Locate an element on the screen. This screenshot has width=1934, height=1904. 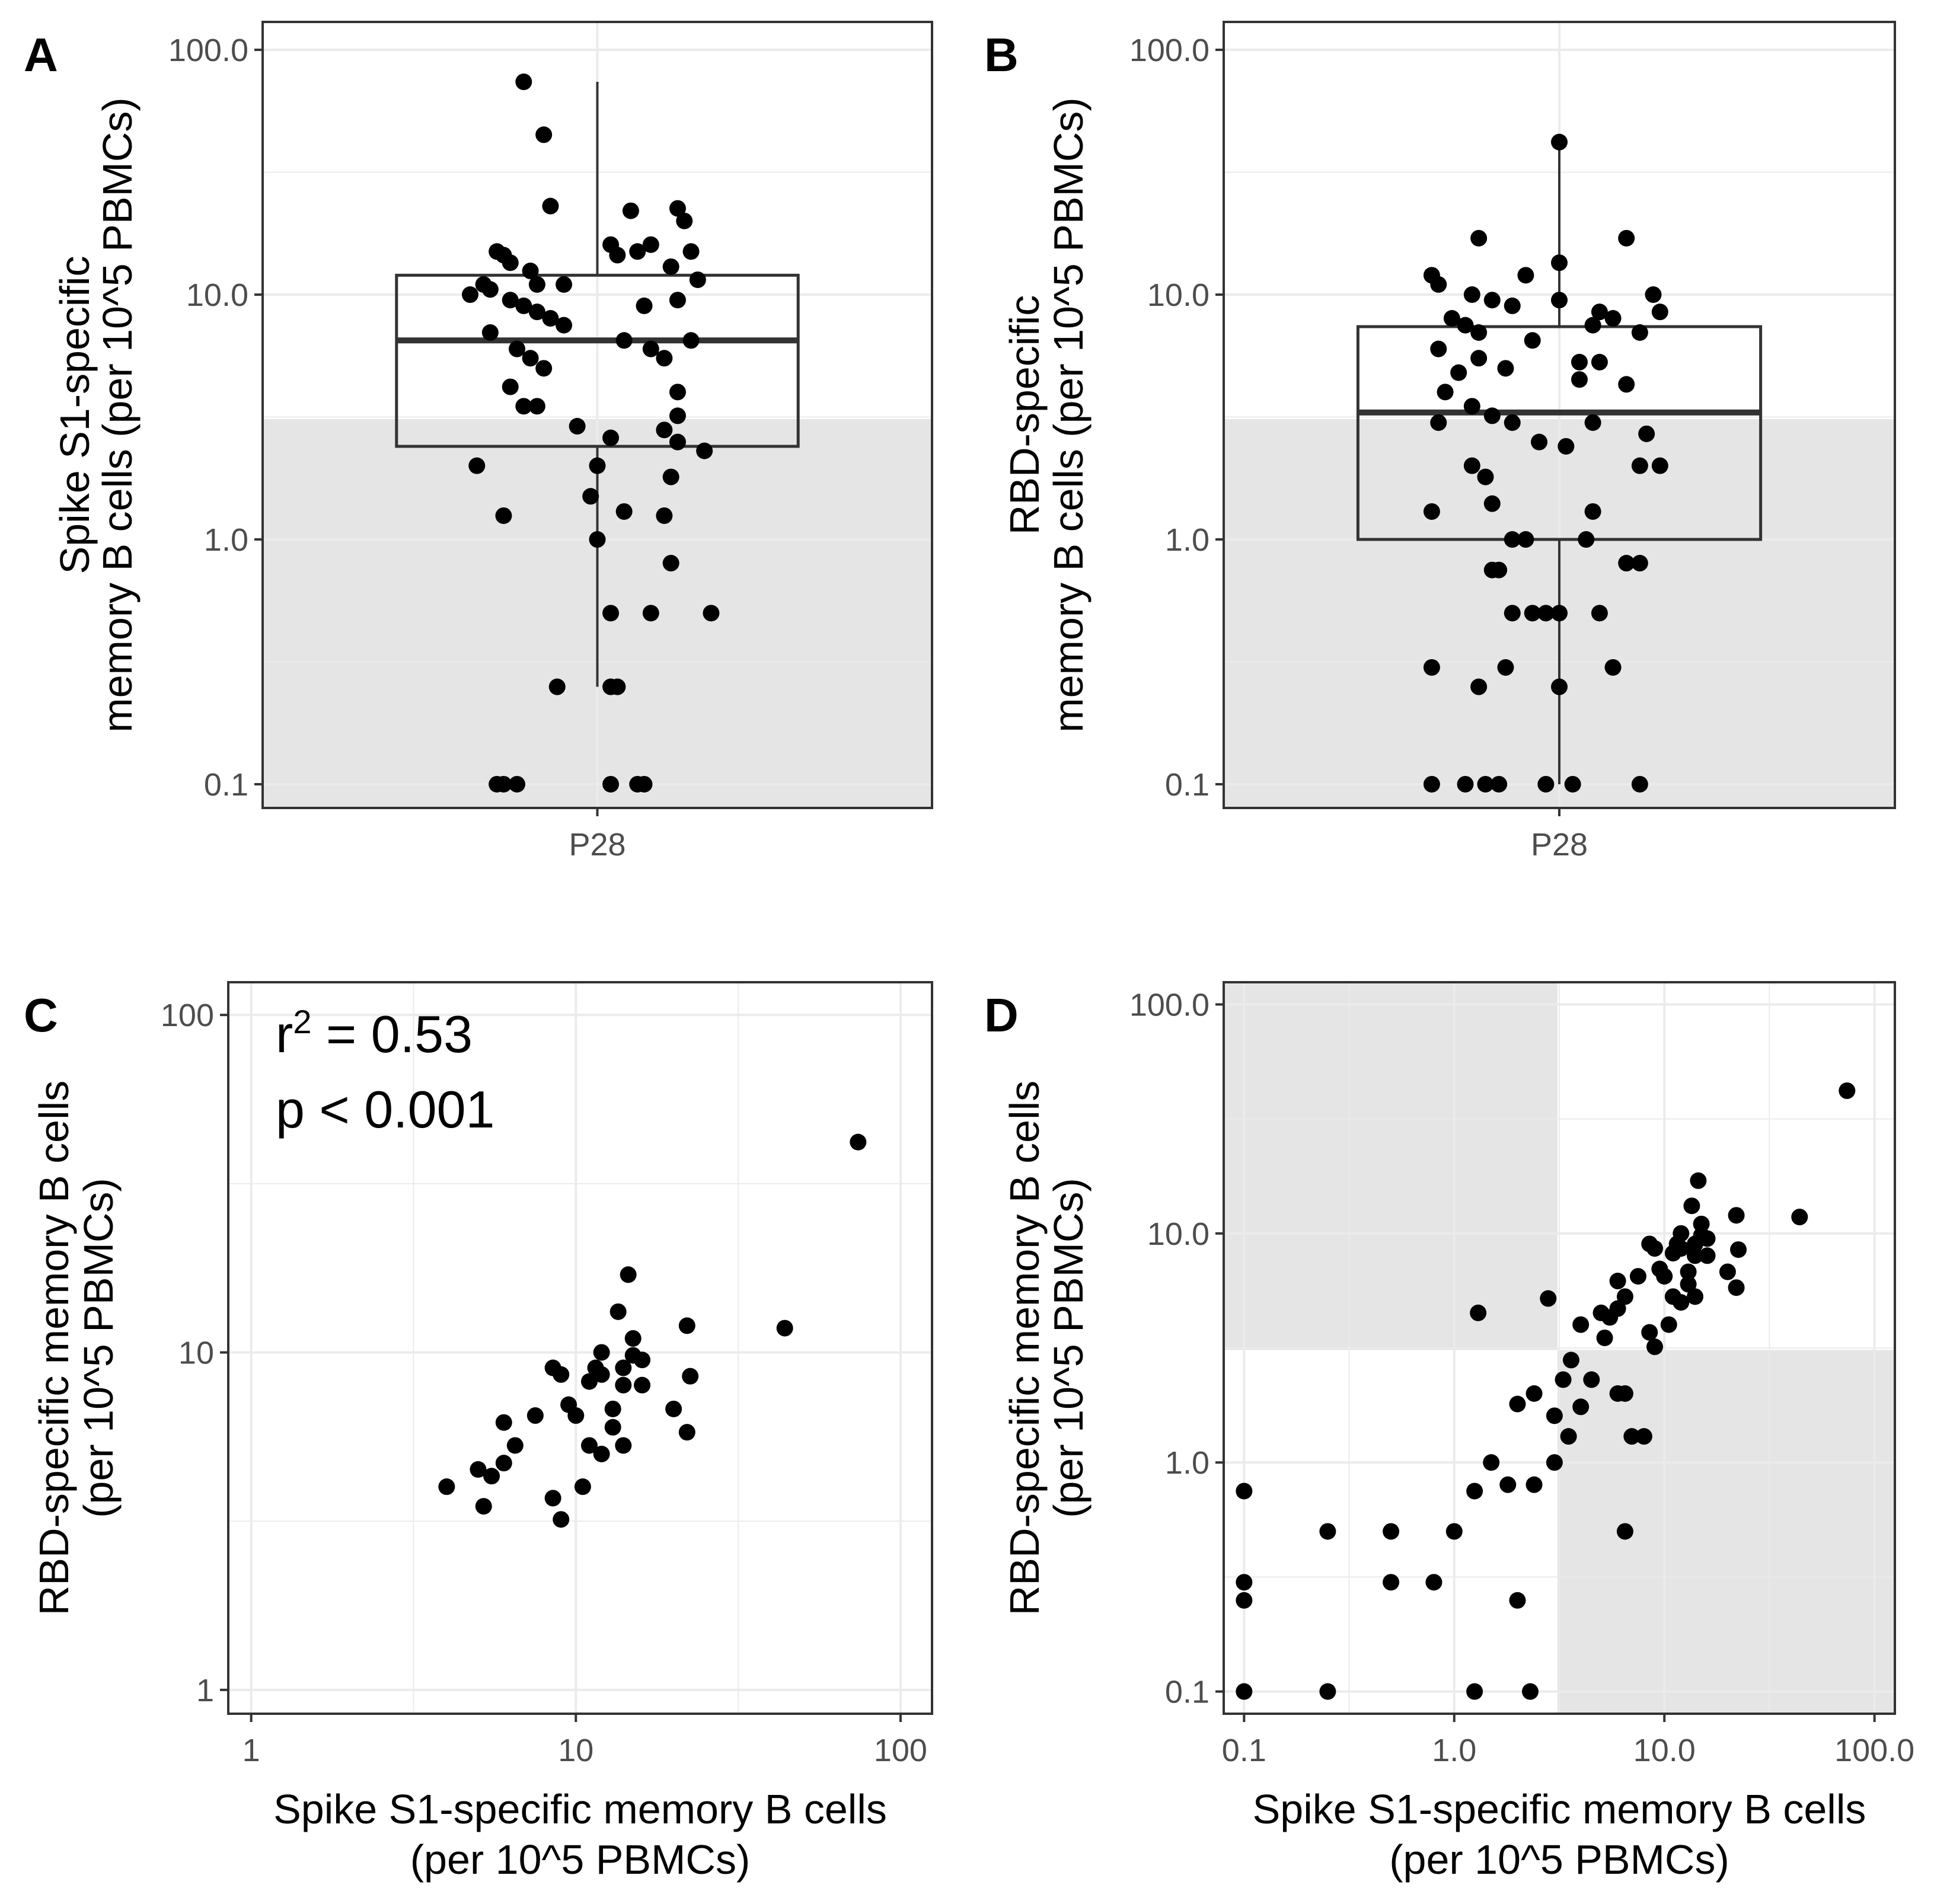
x-tick-label: 0.1 is located at coordinates (1244, 1751).